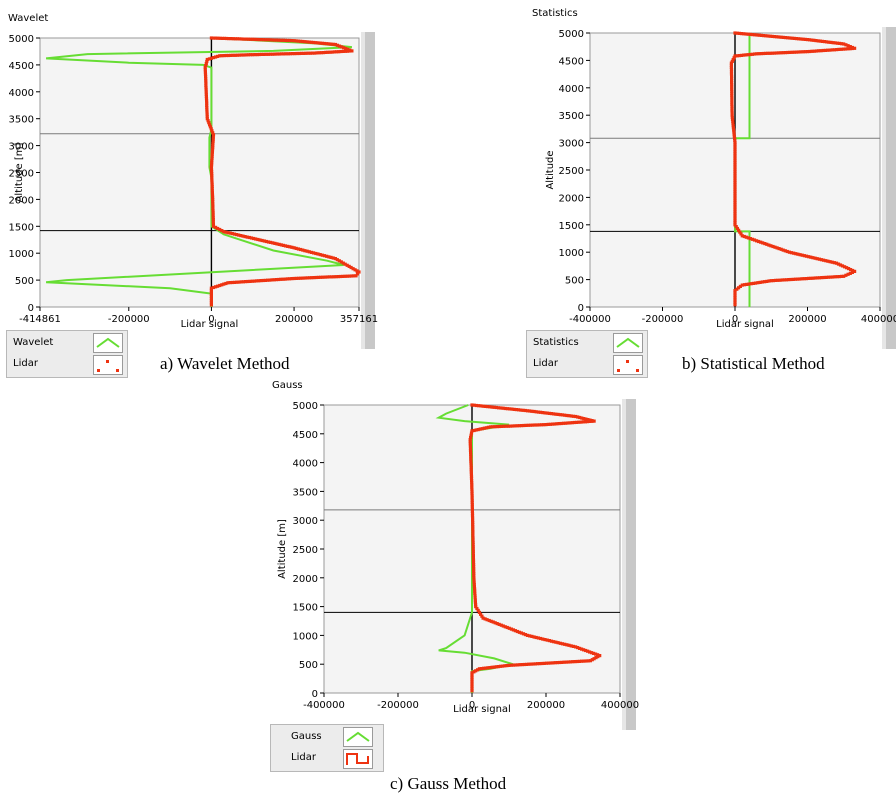 The width and height of the screenshot is (896, 795). I want to click on x-tick-label: -414861, so click(40, 319).